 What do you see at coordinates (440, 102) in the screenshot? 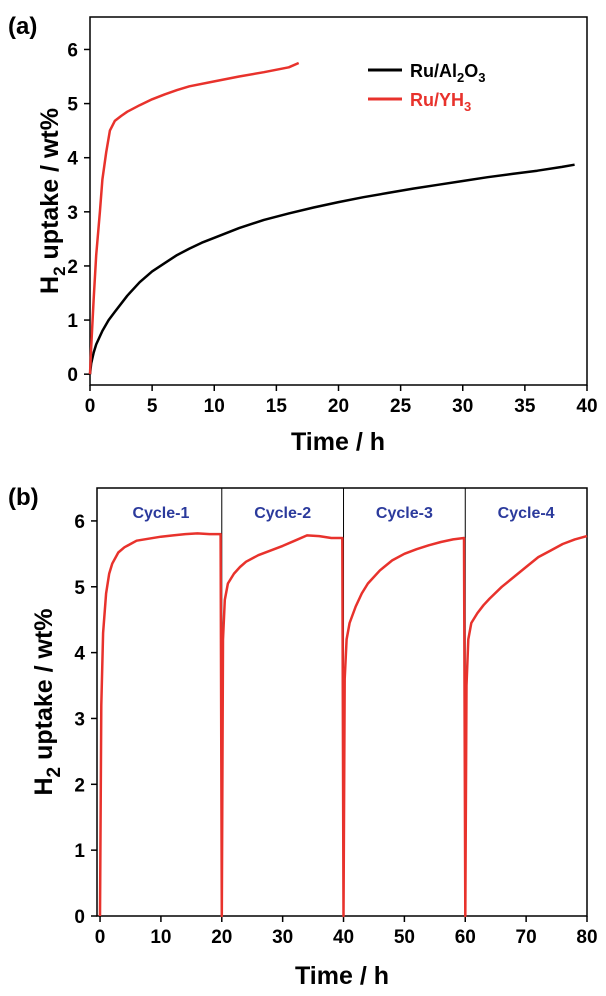
I see `legend-label-ru-yh3: Ru/YH3` at bounding box center [440, 102].